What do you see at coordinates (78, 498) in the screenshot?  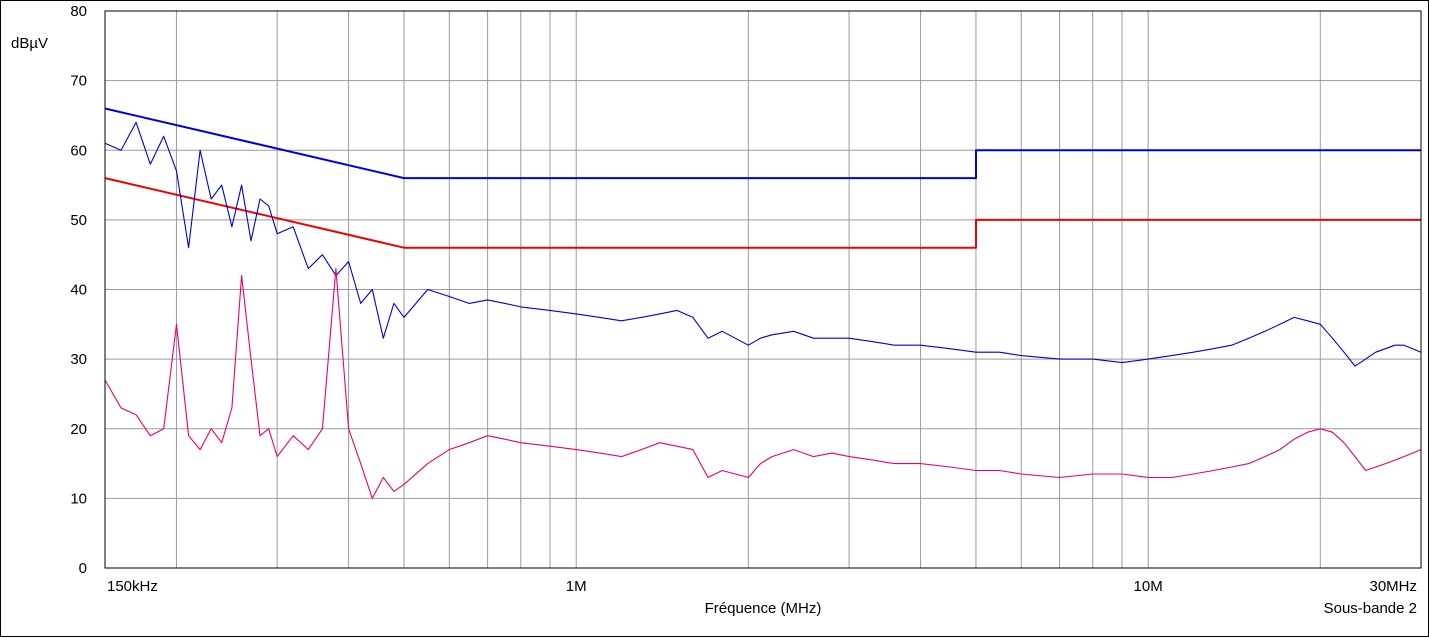 I see `y-tick-label: 10` at bounding box center [78, 498].